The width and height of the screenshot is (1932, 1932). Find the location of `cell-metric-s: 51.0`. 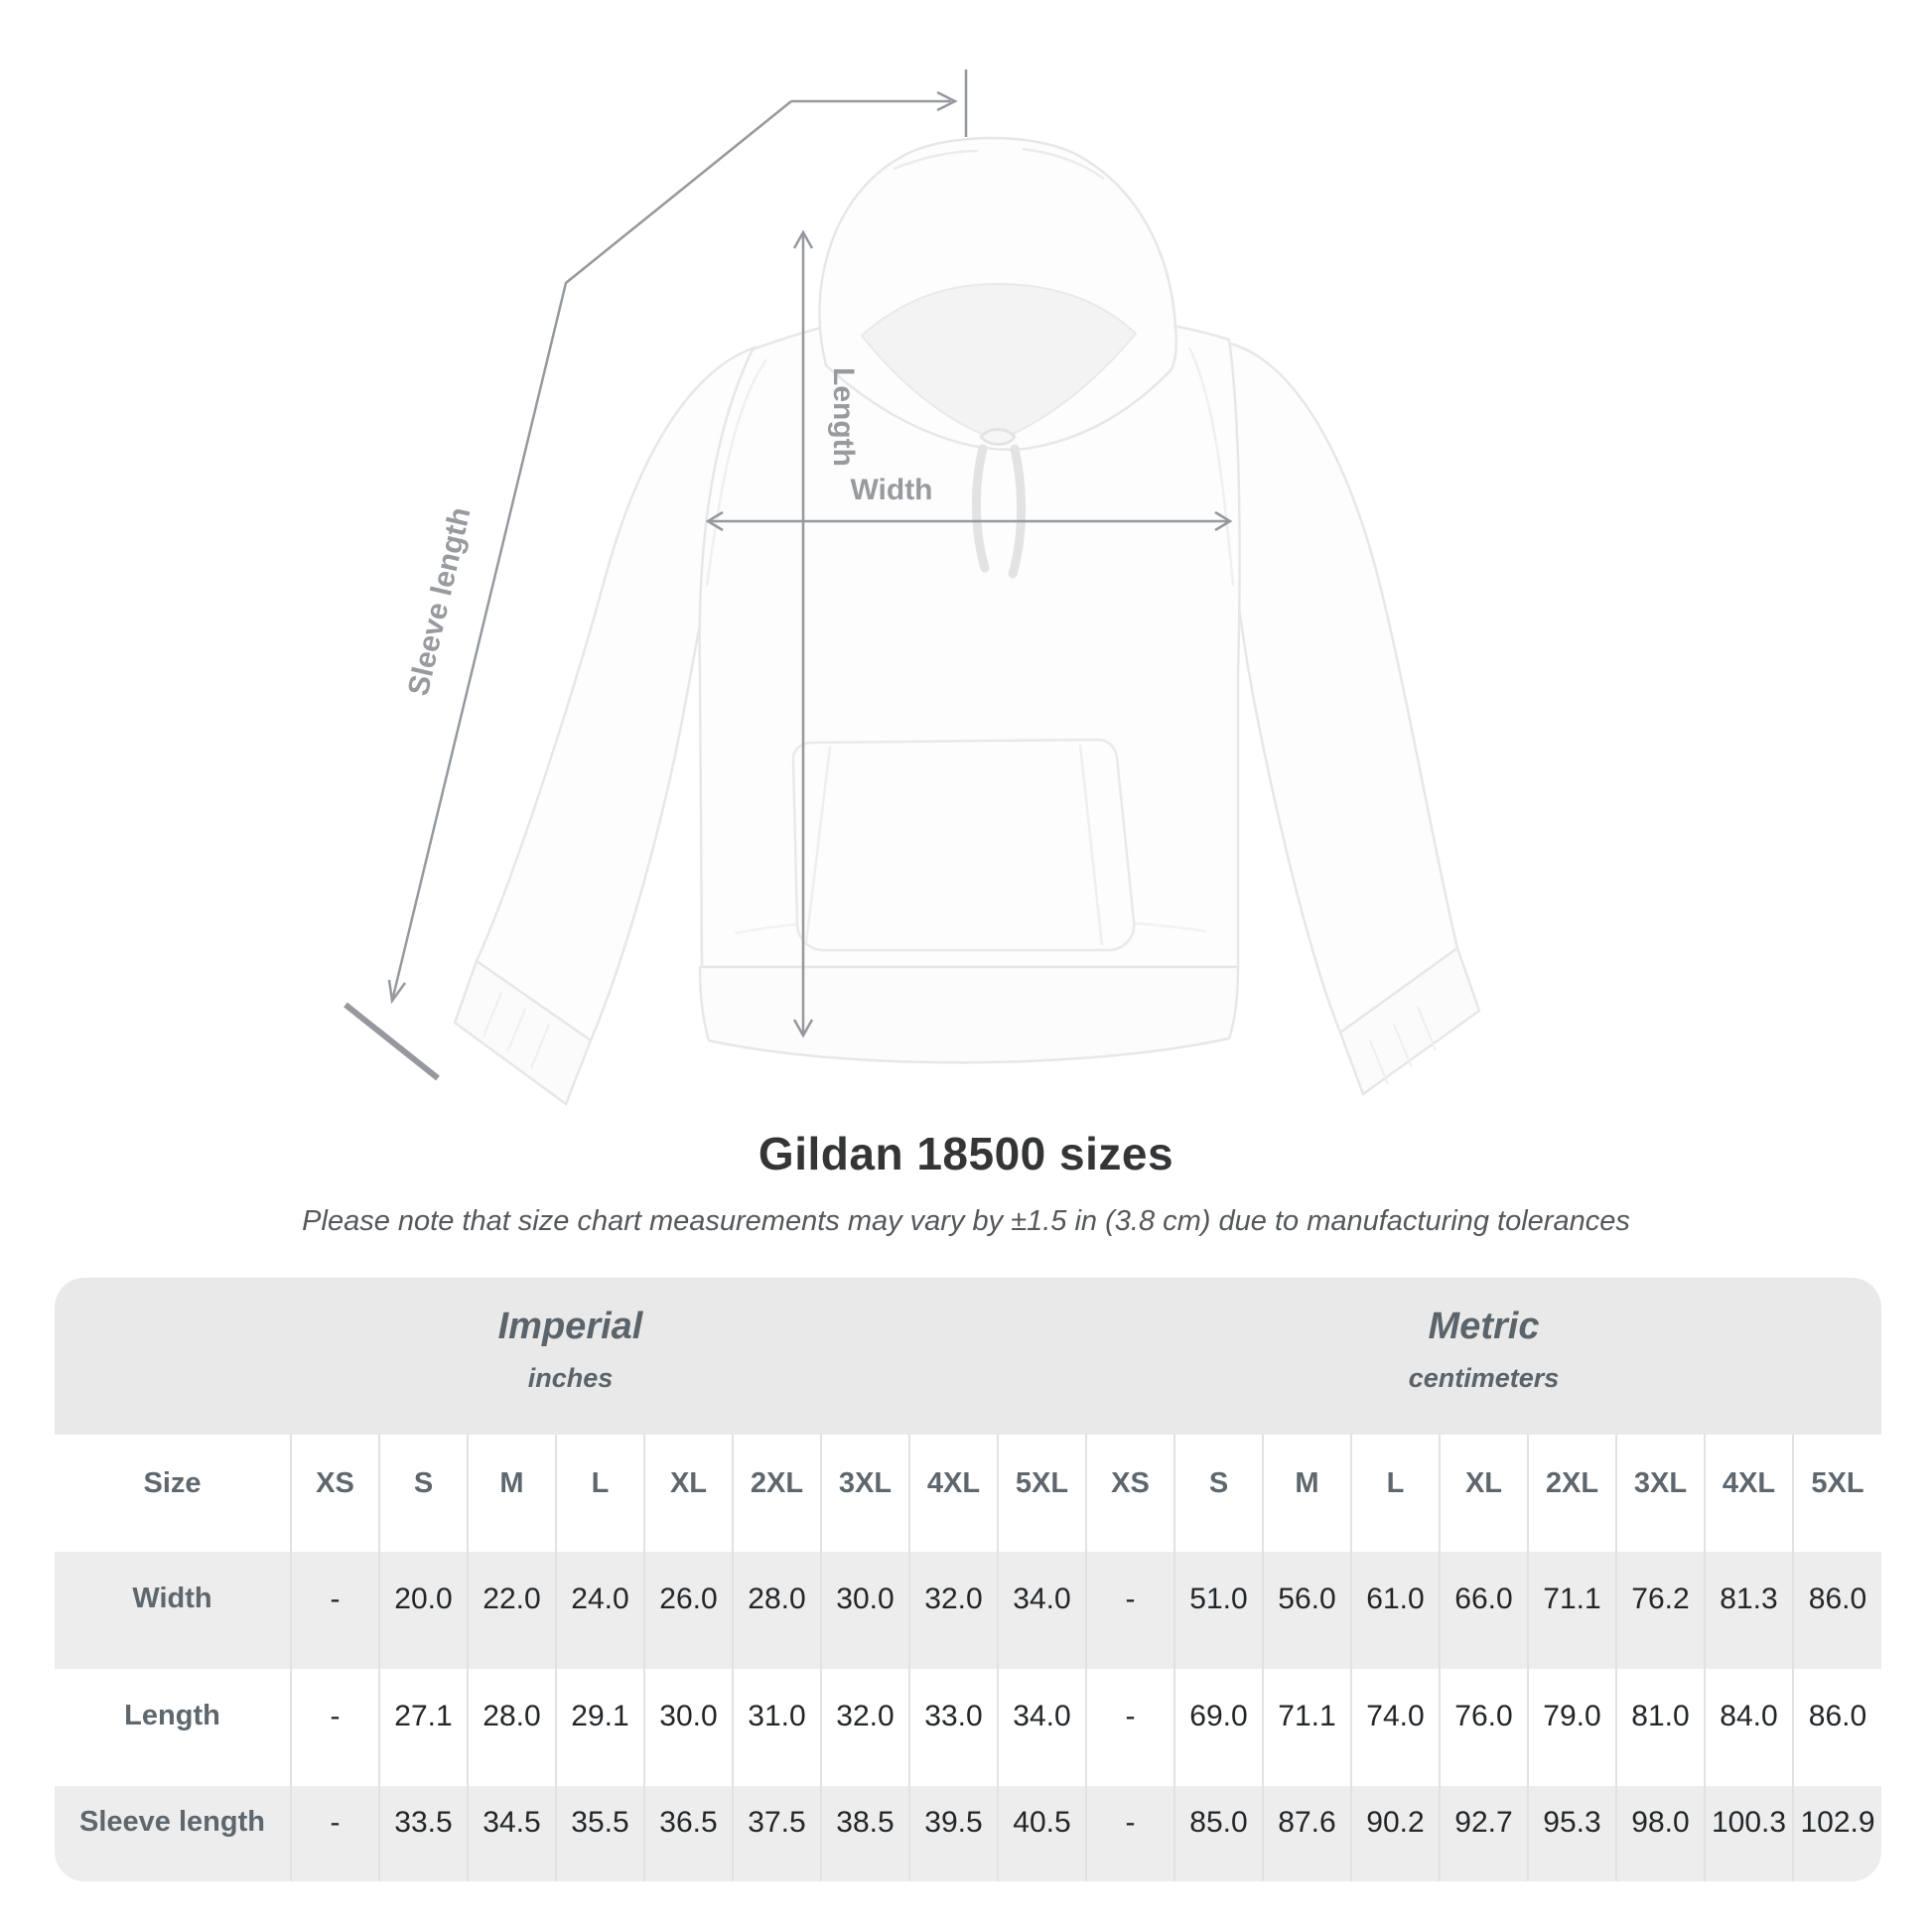

cell-metric-s: 51.0 is located at coordinates (1218, 1610).